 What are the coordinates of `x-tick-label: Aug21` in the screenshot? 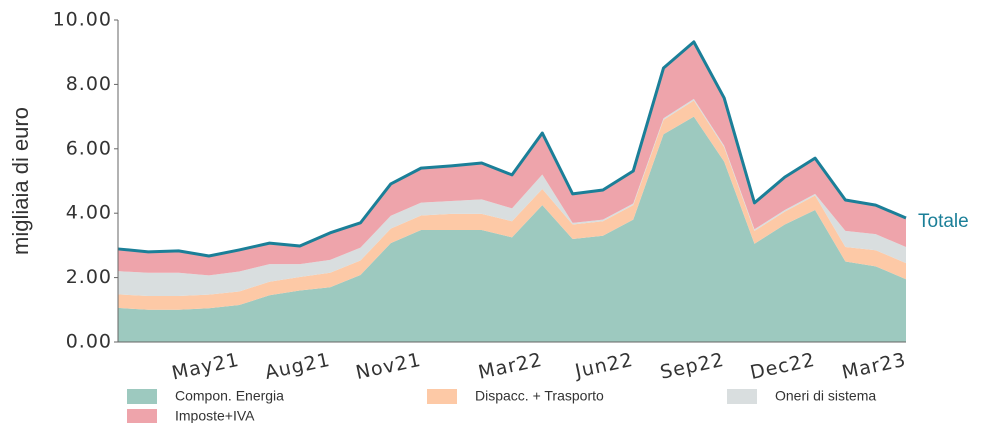 It's located at (297, 366).